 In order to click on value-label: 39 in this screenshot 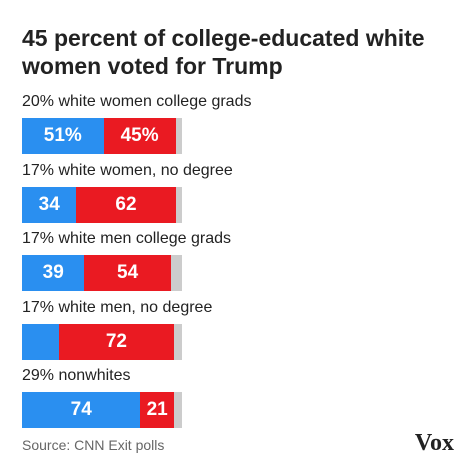, I will do `click(53, 272)`.